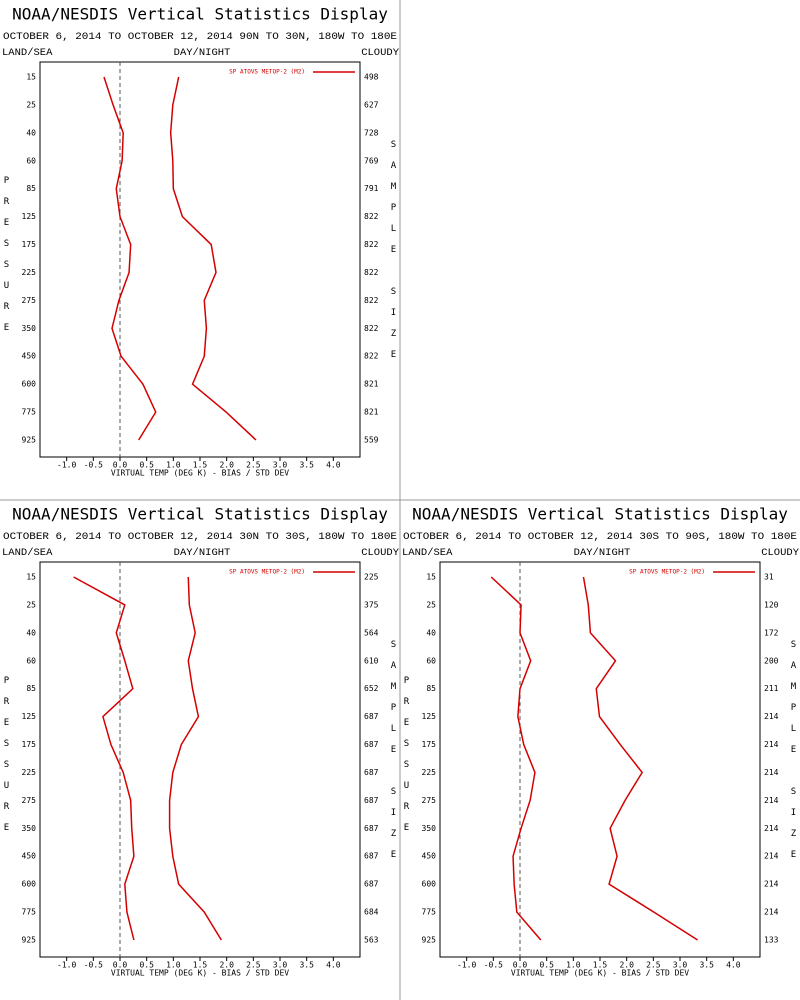  Describe the element at coordinates (371, 940) in the screenshot. I see `sample-size-label: 563` at that location.